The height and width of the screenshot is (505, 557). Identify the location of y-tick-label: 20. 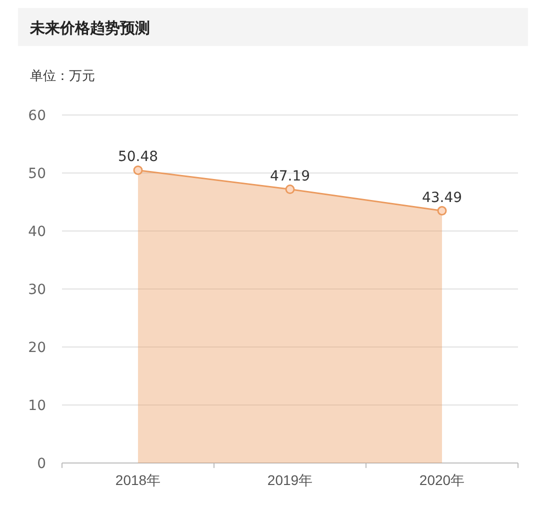
(37, 348).